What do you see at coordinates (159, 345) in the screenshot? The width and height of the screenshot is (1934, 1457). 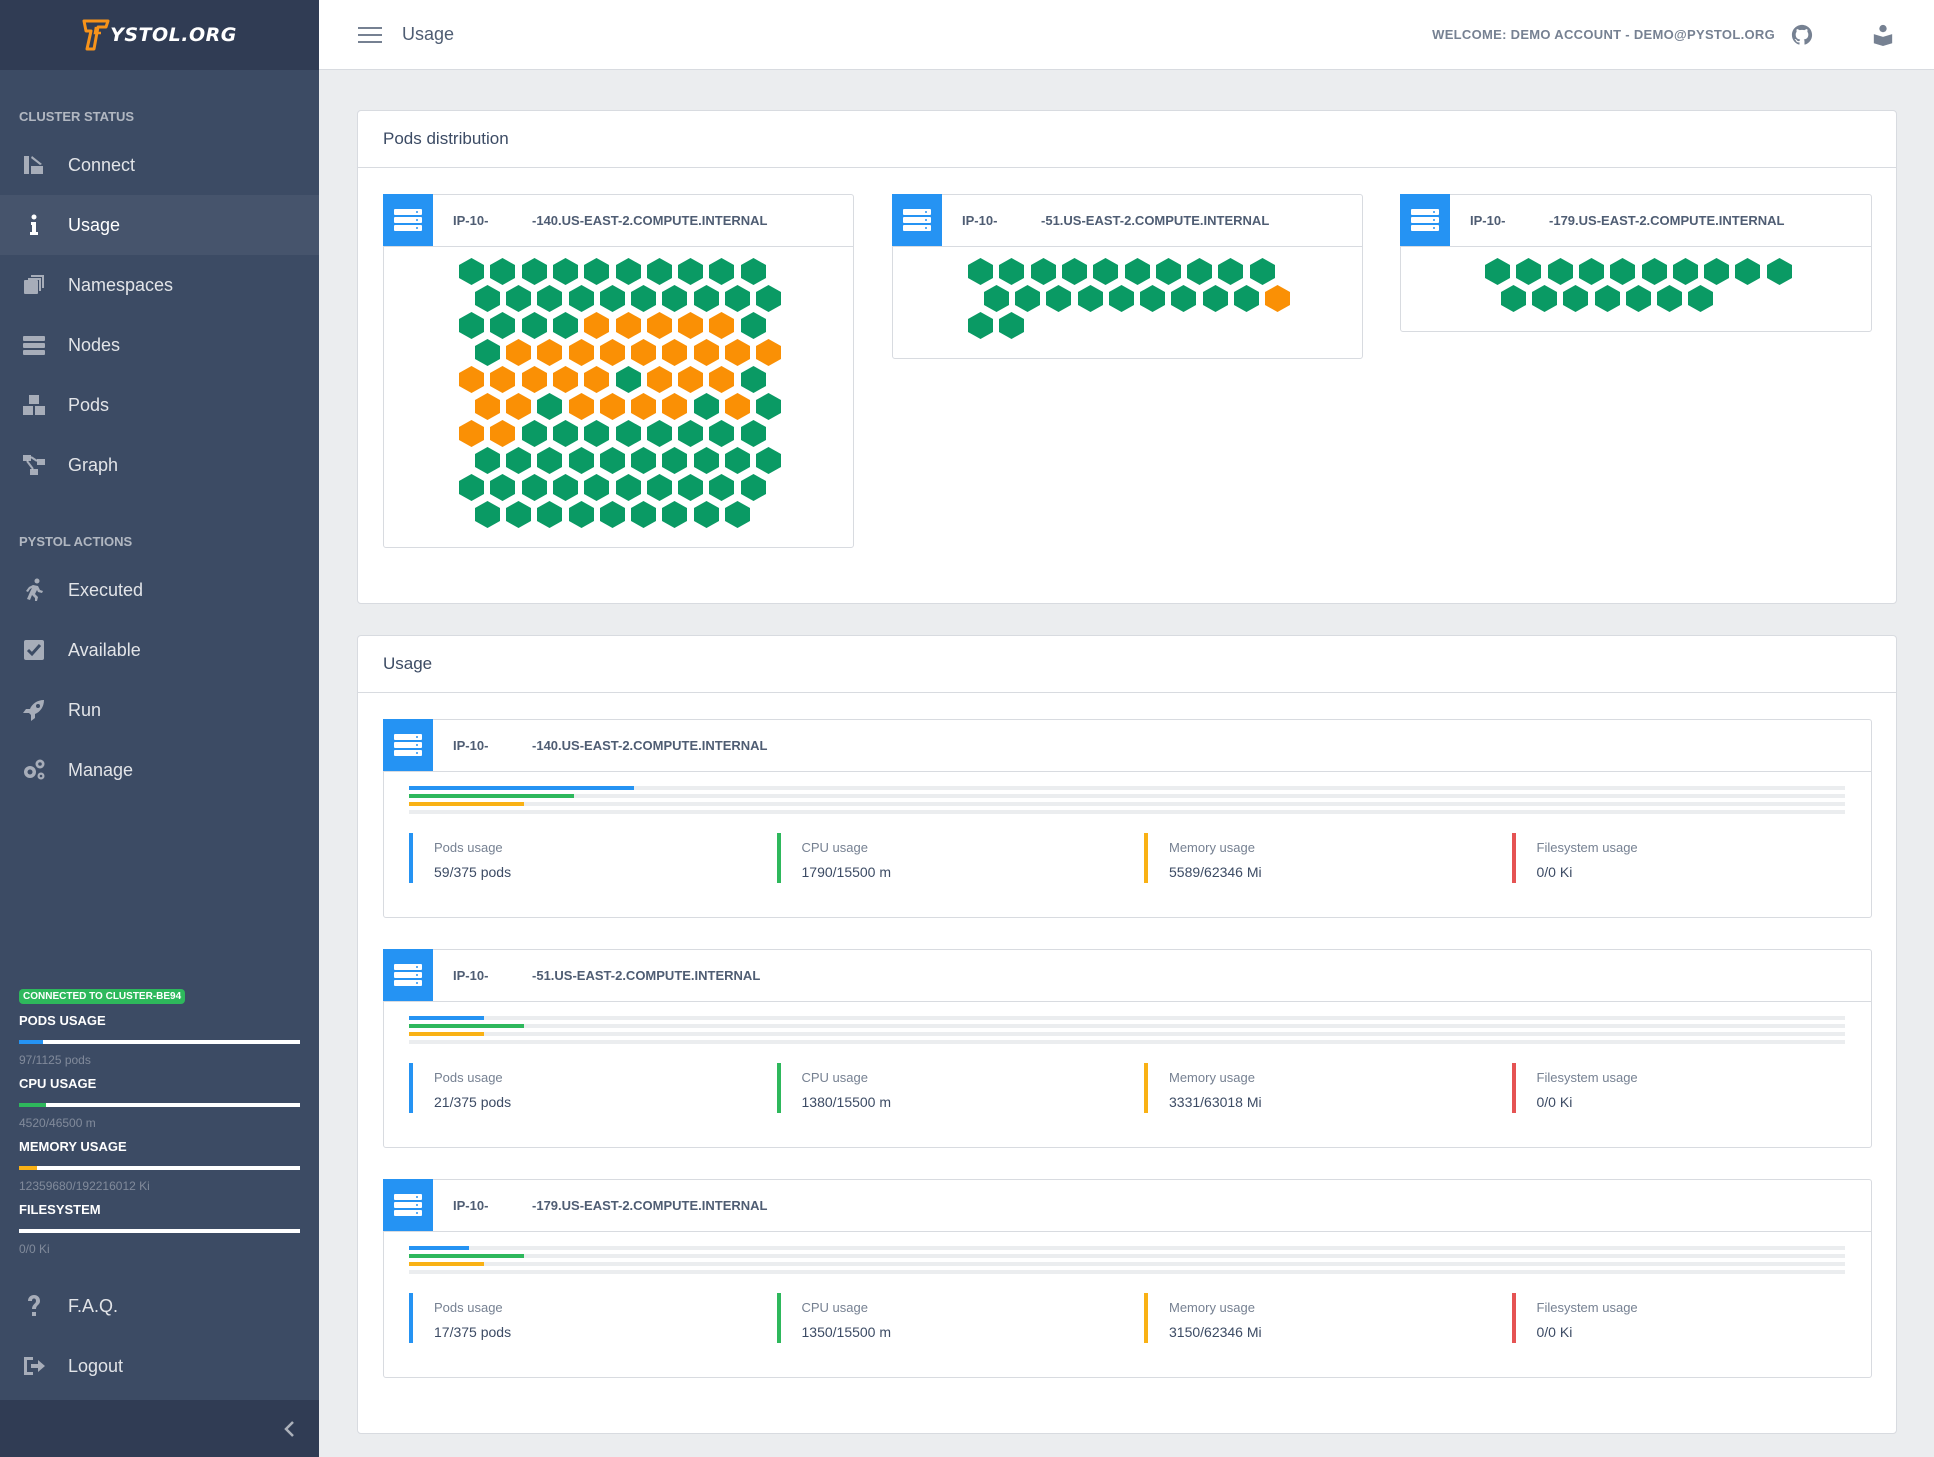 I see `sidebar-item-nodes: Nodes` at bounding box center [159, 345].